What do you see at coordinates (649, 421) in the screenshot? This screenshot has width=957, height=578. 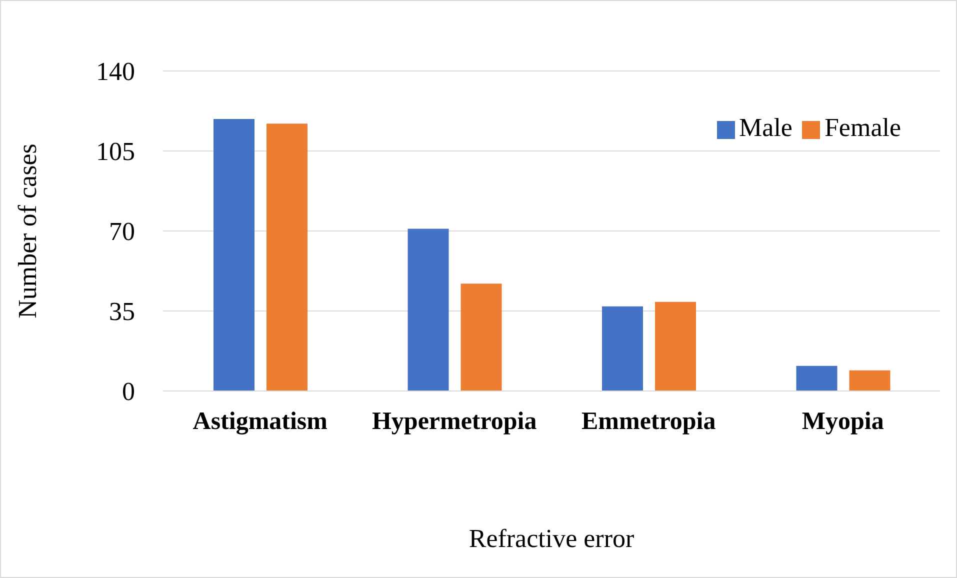 I see `x-tick-label: Emmetropia` at bounding box center [649, 421].